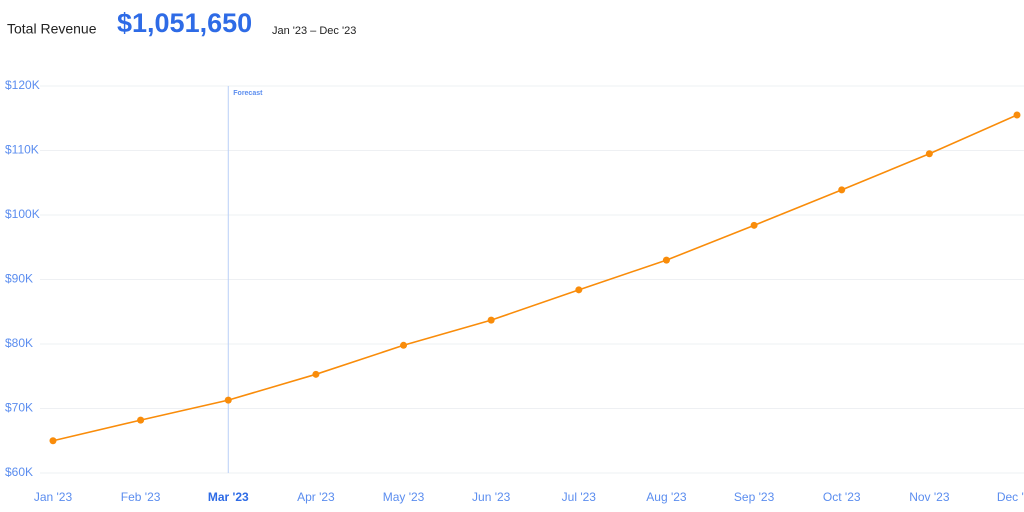 The image size is (1024, 512). Describe the element at coordinates (579, 497) in the screenshot. I see `x-tick-label: Jul '23` at that location.